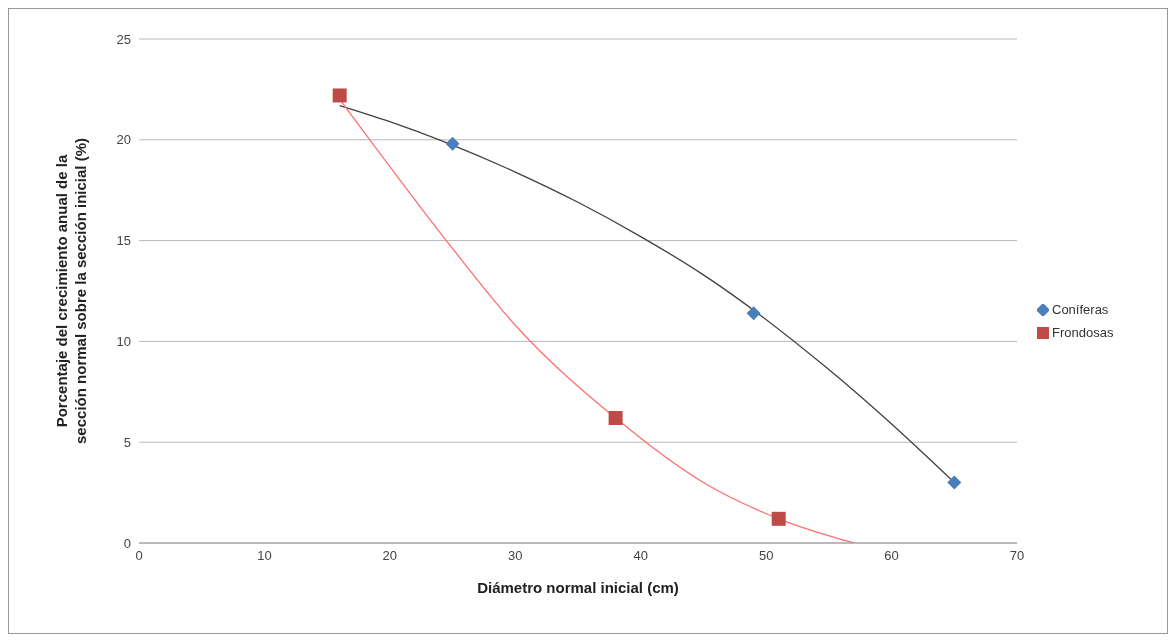 The image size is (1176, 642). Describe the element at coordinates (139, 556) in the screenshot. I see `x-tick-label: 0` at that location.